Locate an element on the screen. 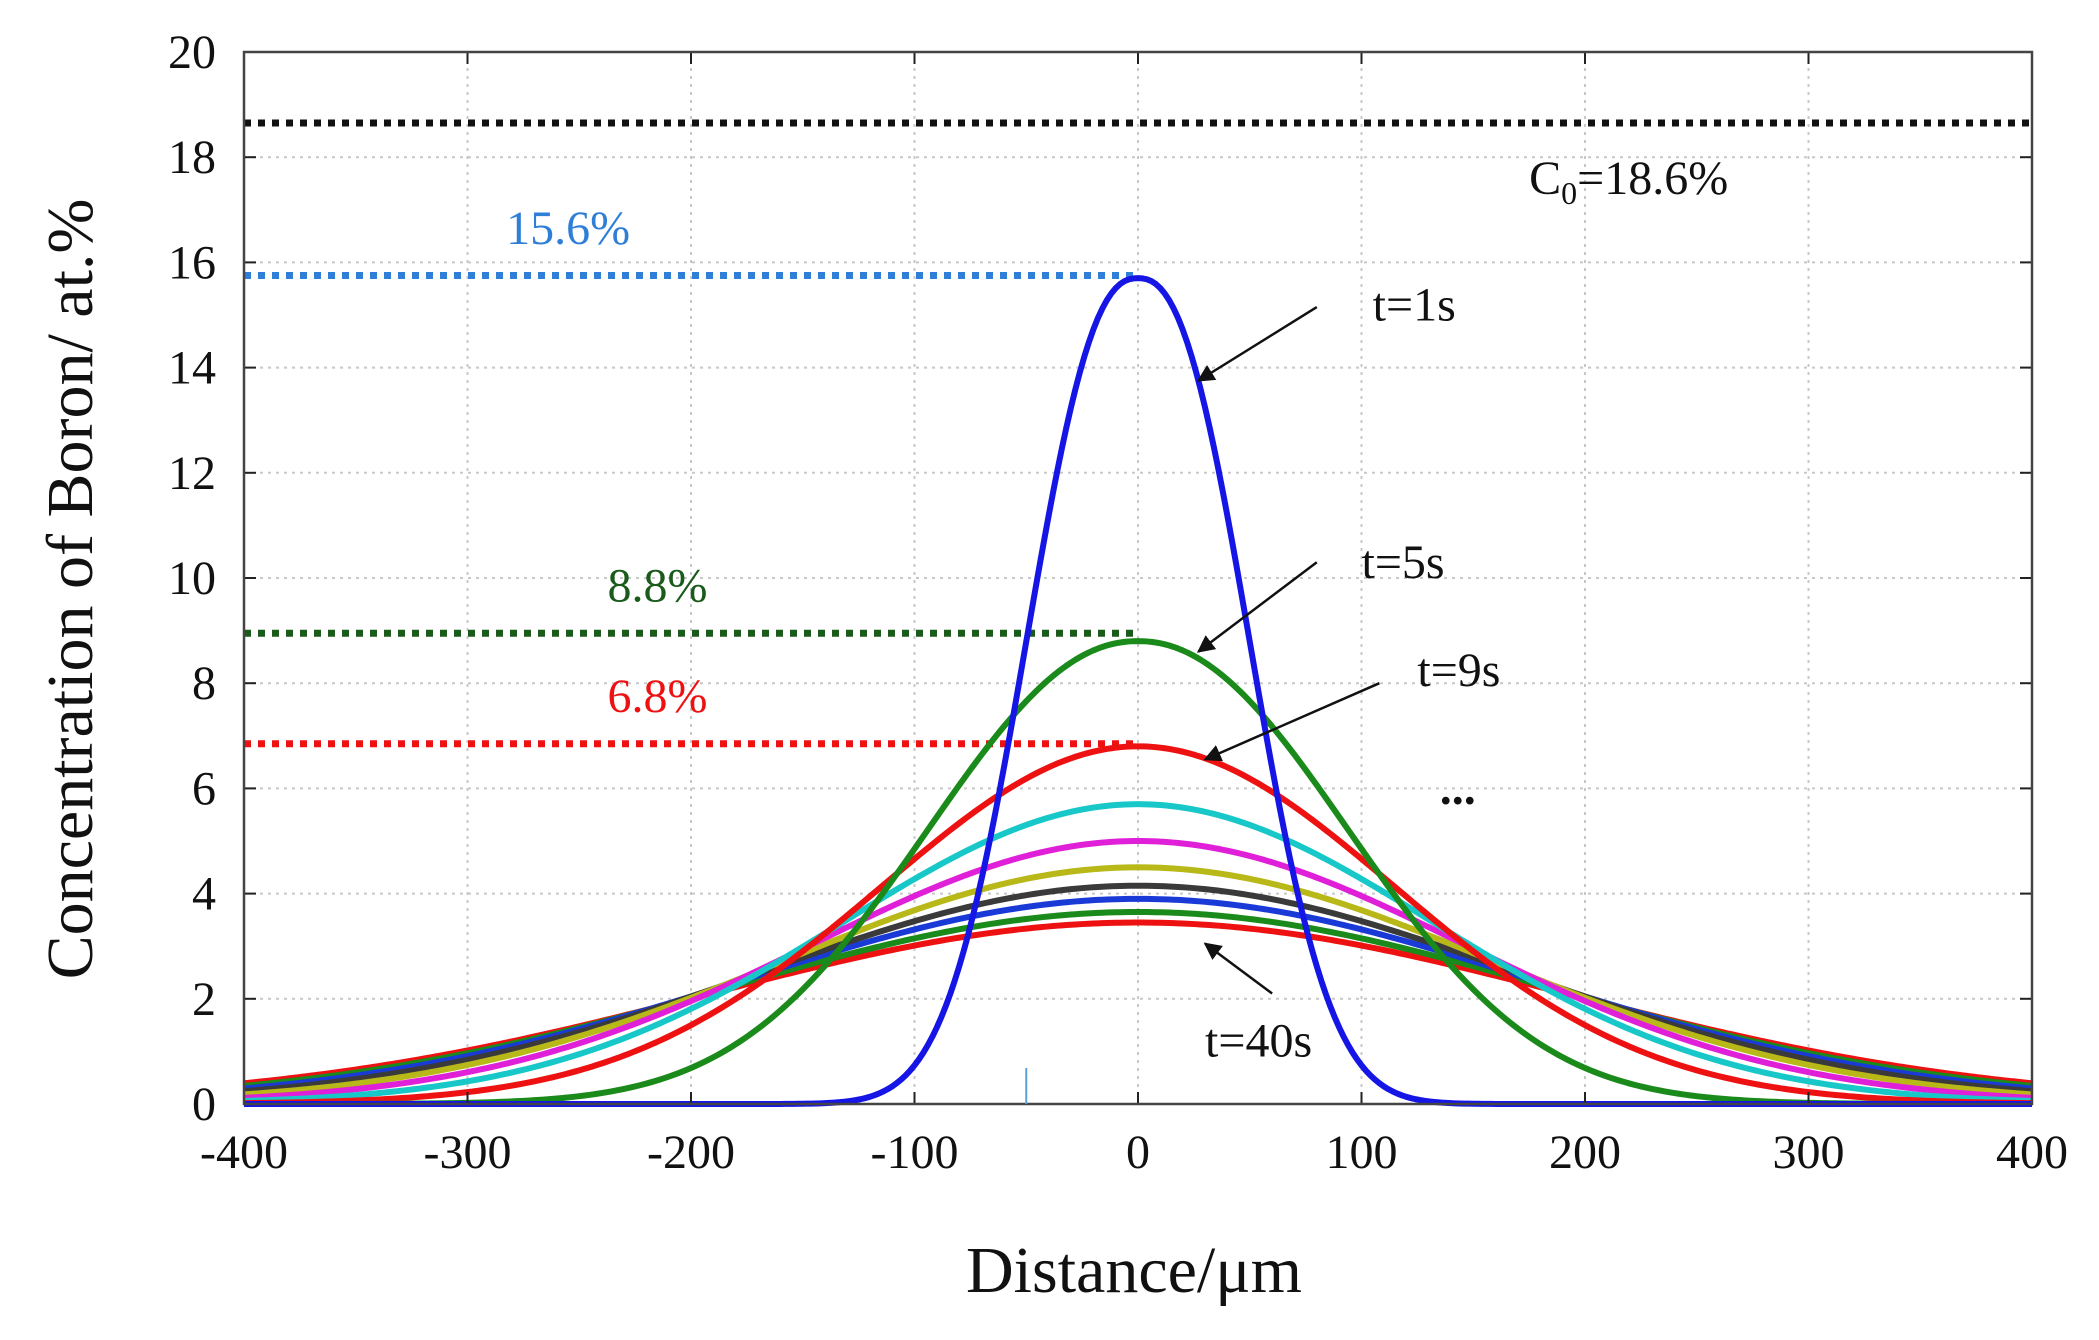 The height and width of the screenshot is (1340, 2099). y-tick-label: 4 is located at coordinates (204, 894).